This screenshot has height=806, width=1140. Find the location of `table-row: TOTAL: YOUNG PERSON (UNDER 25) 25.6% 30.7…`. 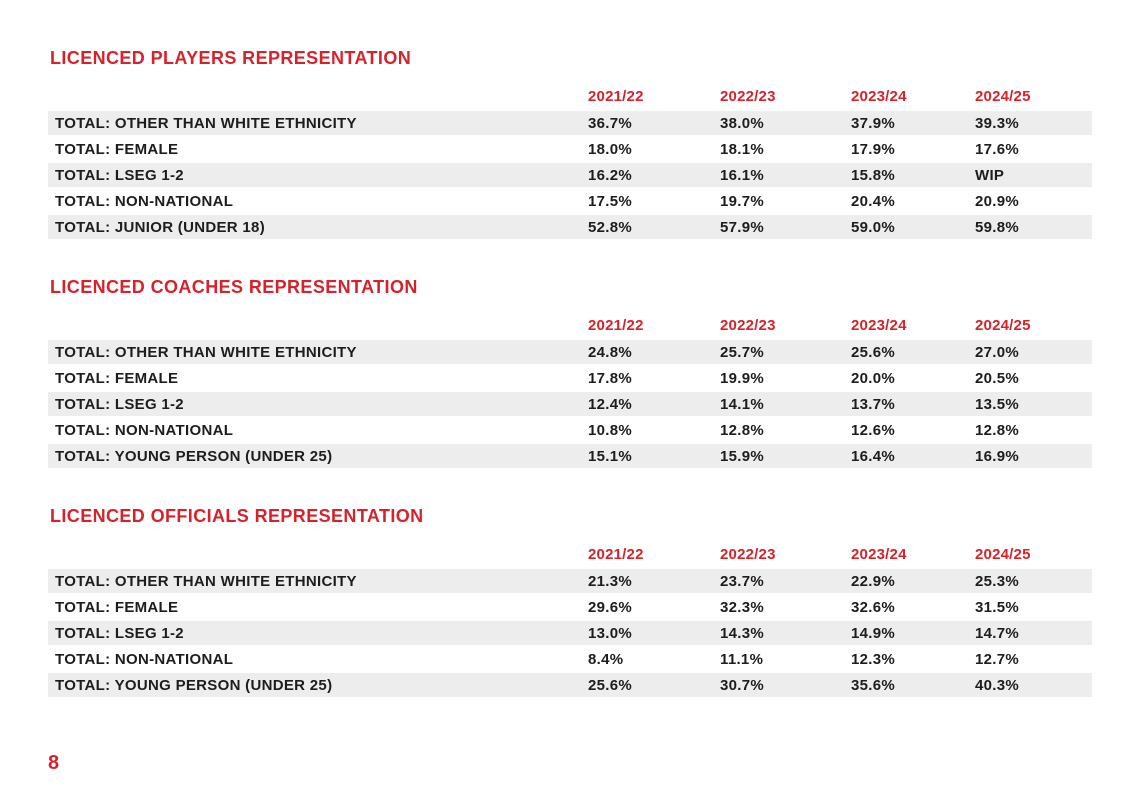

table-row: TOTAL: YOUNG PERSON (UNDER 25) 25.6% 30.7… is located at coordinates (570, 686).